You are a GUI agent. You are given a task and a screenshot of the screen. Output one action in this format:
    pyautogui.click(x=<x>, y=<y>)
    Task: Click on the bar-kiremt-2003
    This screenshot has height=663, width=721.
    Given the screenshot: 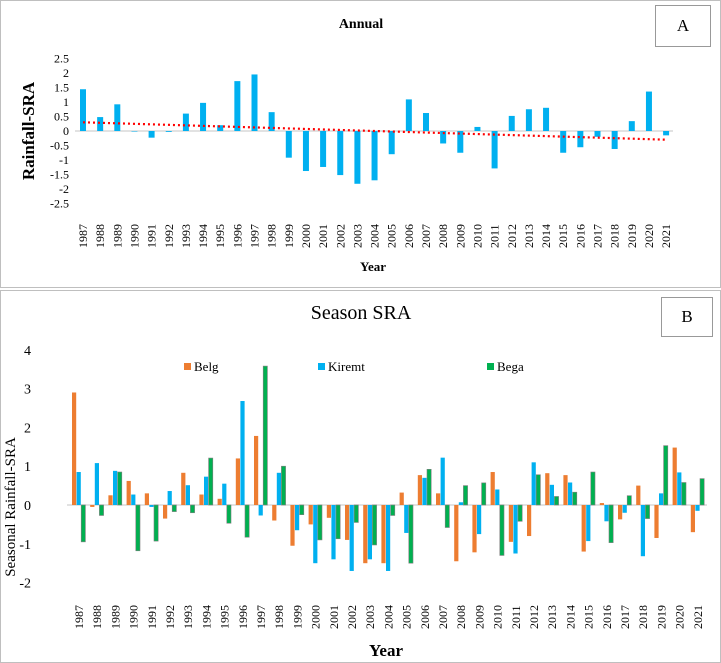 What is the action you would take?
    pyautogui.click(x=369, y=532)
    